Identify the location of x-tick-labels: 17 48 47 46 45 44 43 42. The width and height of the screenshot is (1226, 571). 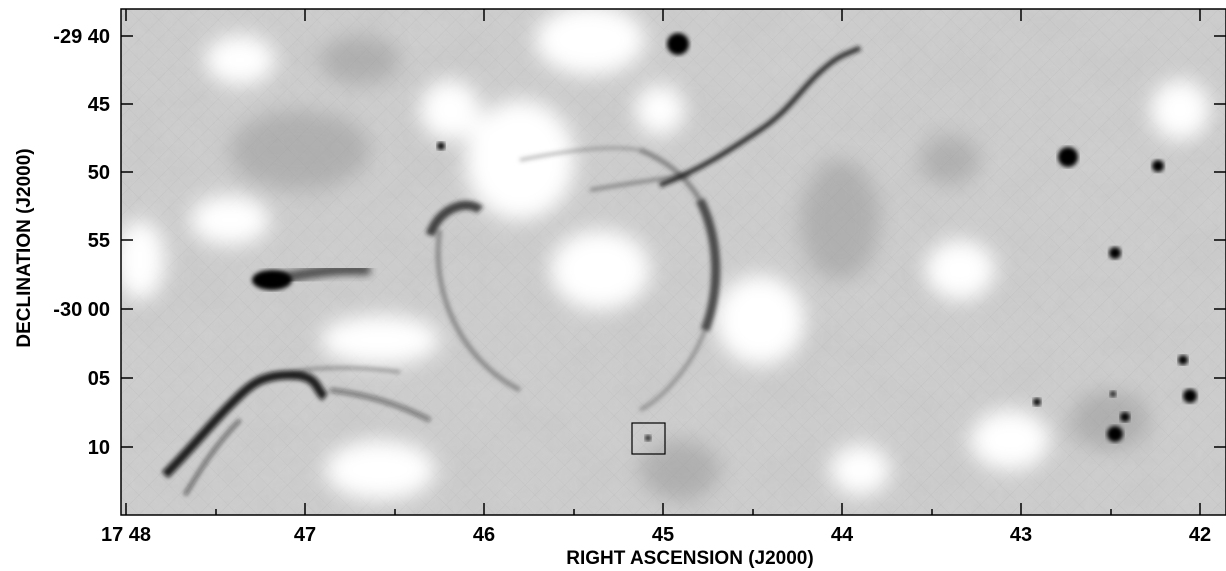
(656, 535).